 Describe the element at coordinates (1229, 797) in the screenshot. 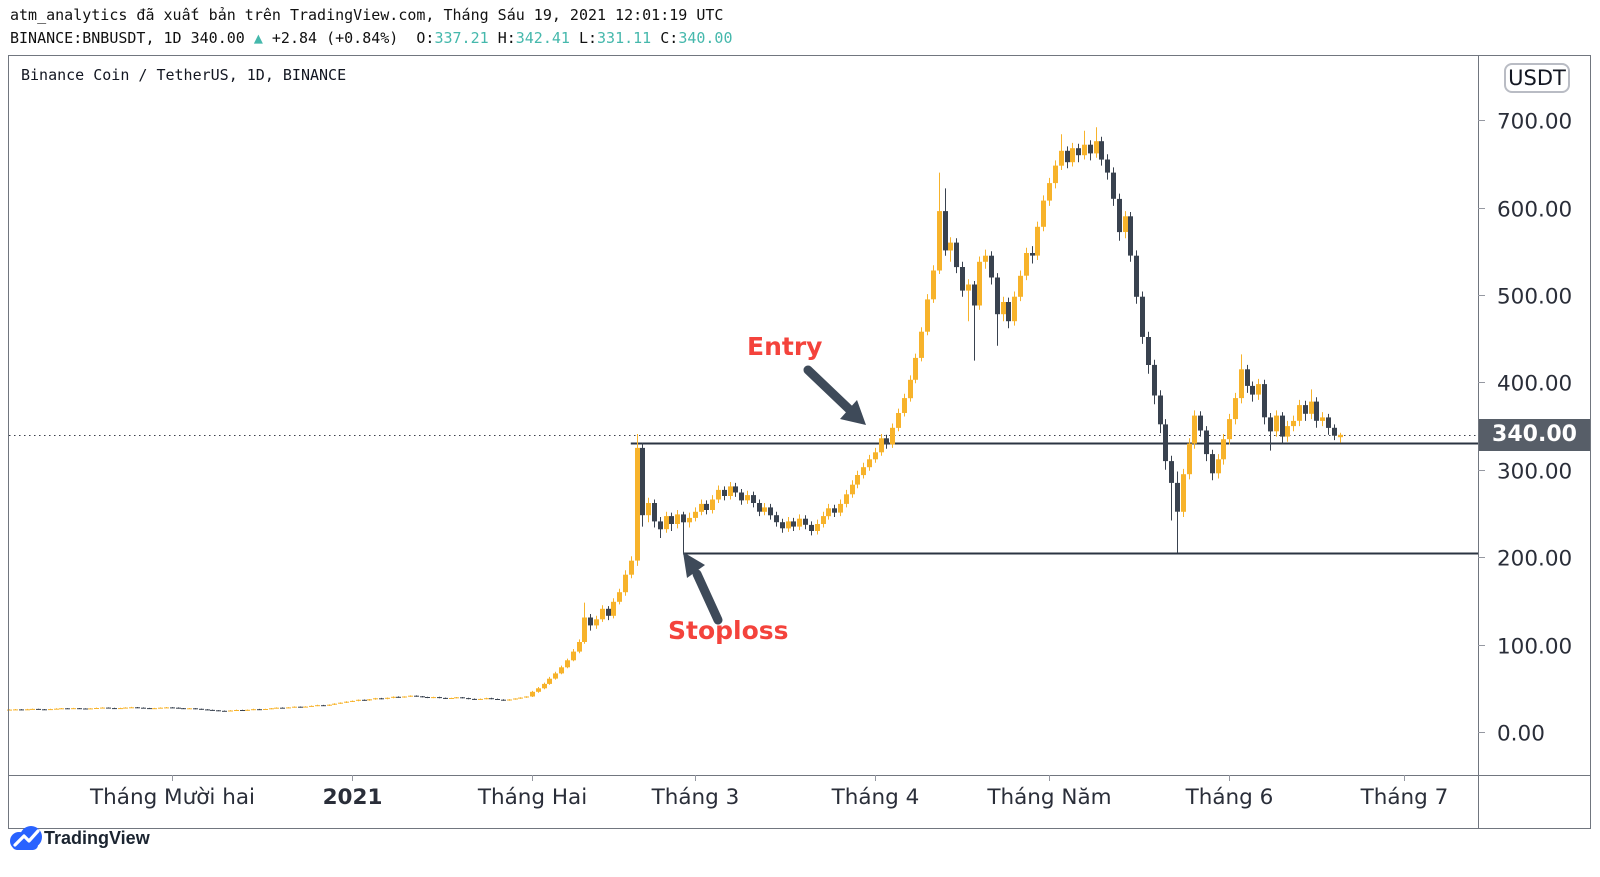

I see `x-axis-label: Tháng 6` at that location.